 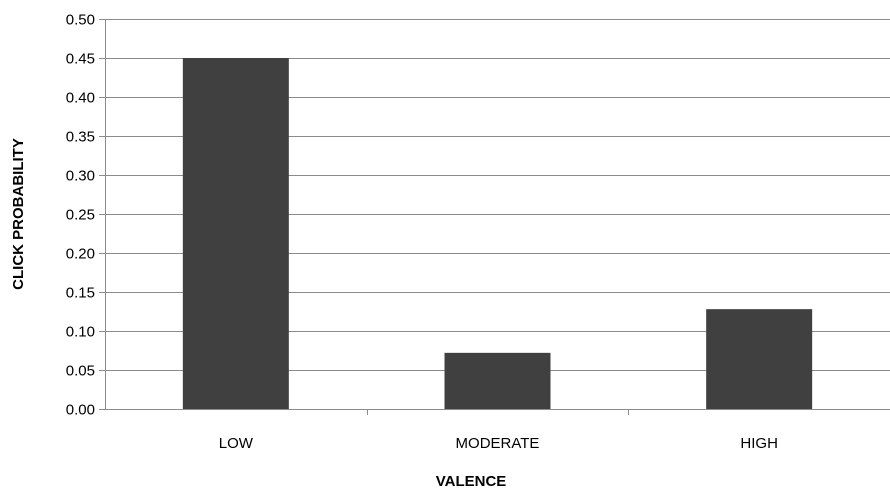 I want to click on y-tick-label: 0.10, so click(x=80, y=332).